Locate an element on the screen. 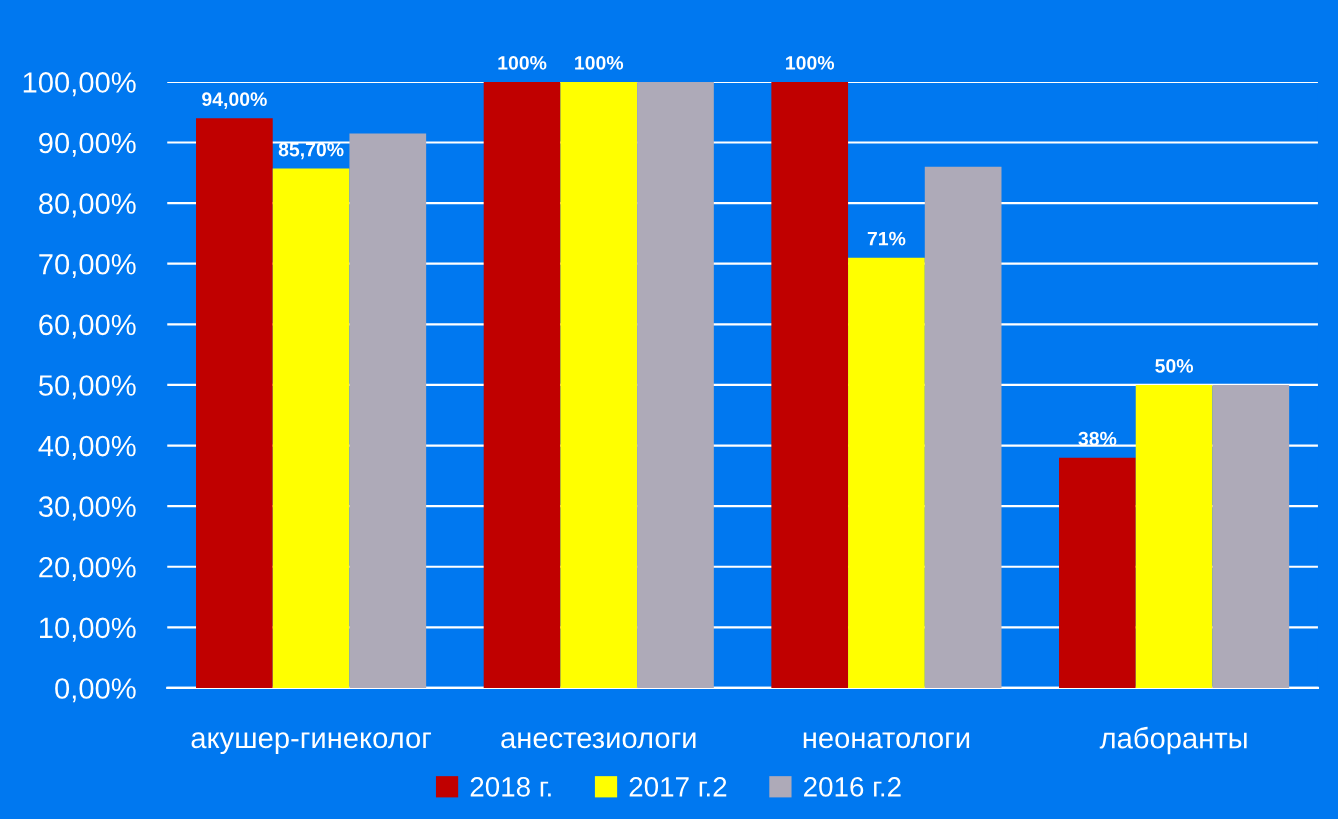  y-tick-label: 60,00% is located at coordinates (87, 326).